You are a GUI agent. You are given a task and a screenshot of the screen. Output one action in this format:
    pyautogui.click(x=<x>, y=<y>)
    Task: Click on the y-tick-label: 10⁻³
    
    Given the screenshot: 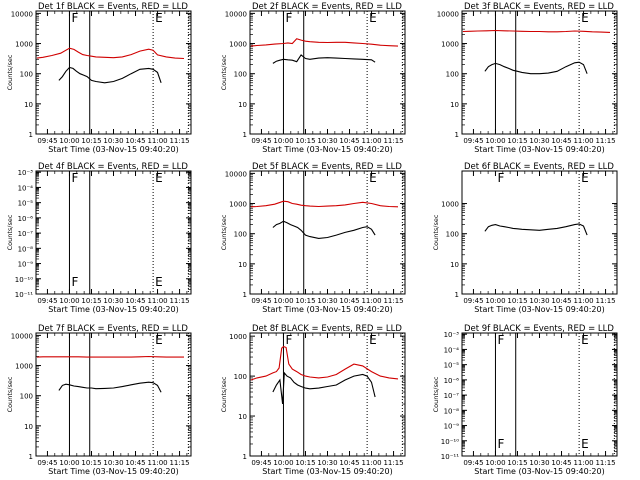 What is the action you would take?
    pyautogui.click(x=452, y=335)
    